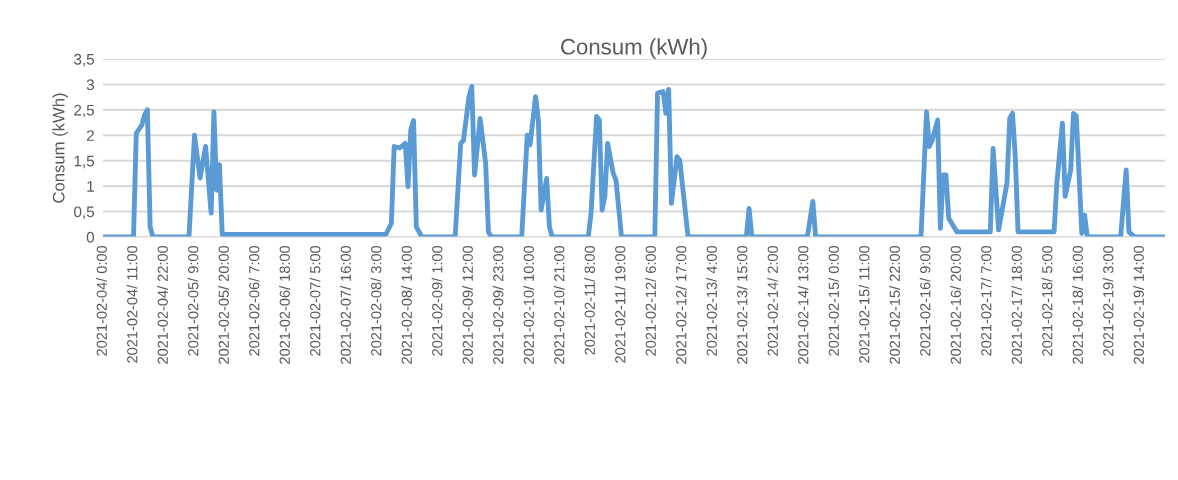 This screenshot has width=1178, height=480. I want to click on x-tick-label: 2021-02-14/ 13:00, so click(803, 304).